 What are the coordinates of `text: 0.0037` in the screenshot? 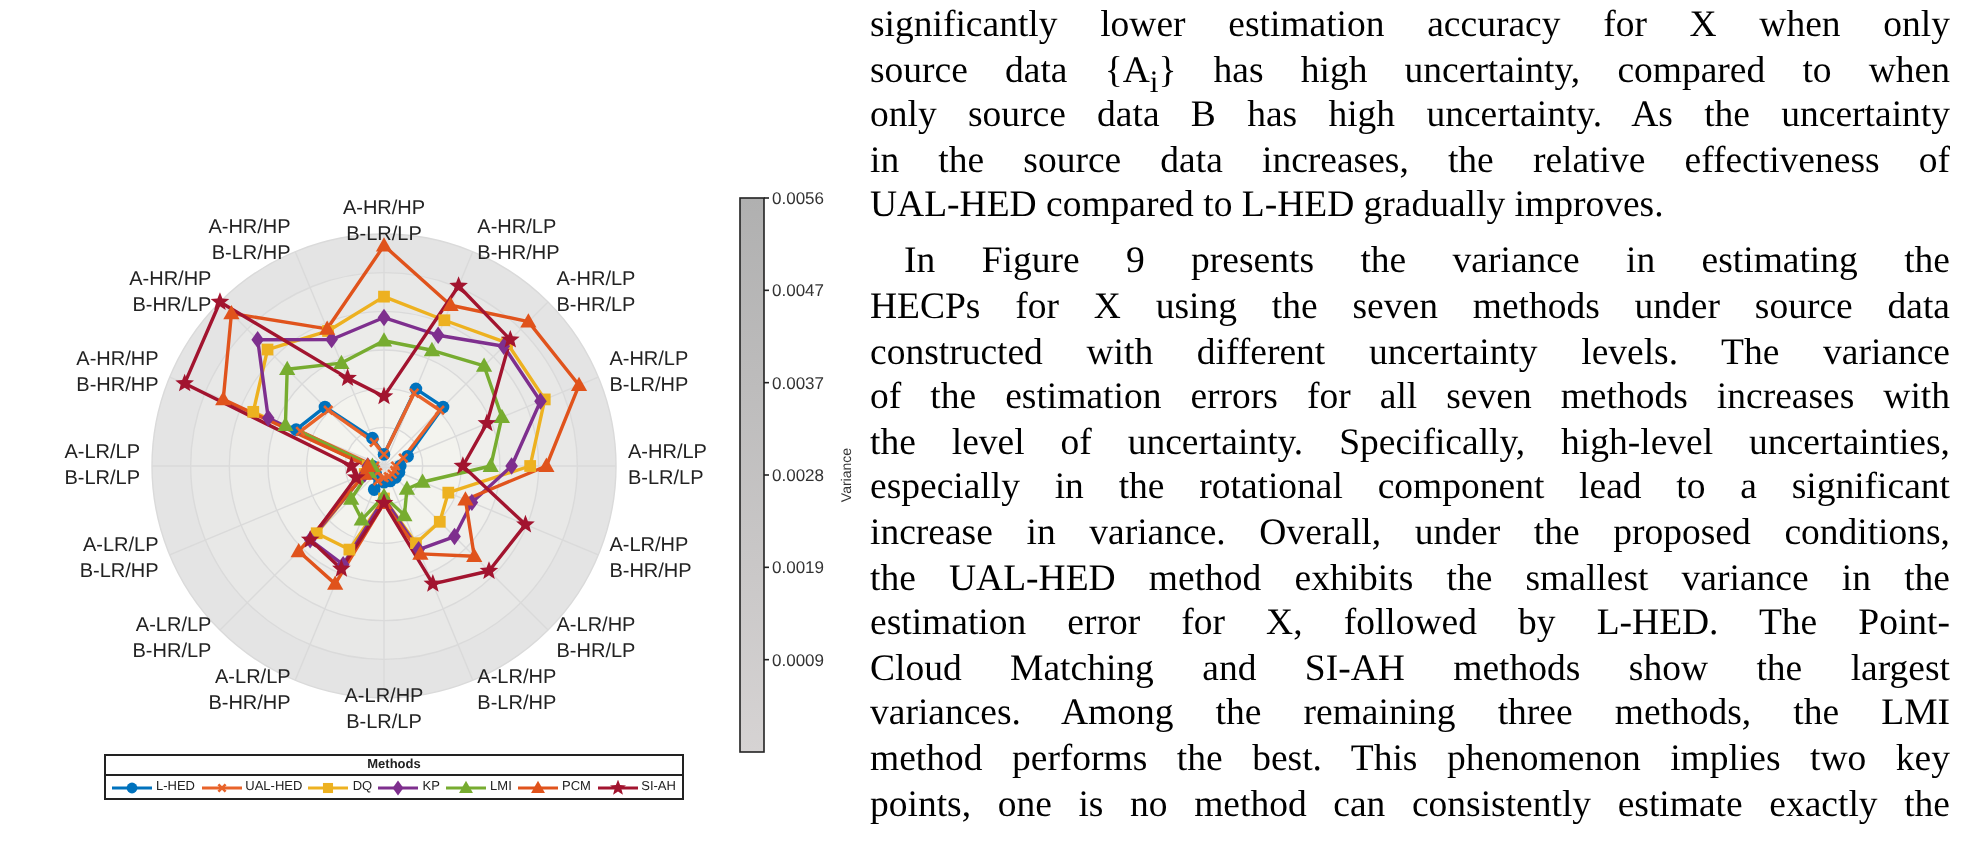 It's located at (798, 382).